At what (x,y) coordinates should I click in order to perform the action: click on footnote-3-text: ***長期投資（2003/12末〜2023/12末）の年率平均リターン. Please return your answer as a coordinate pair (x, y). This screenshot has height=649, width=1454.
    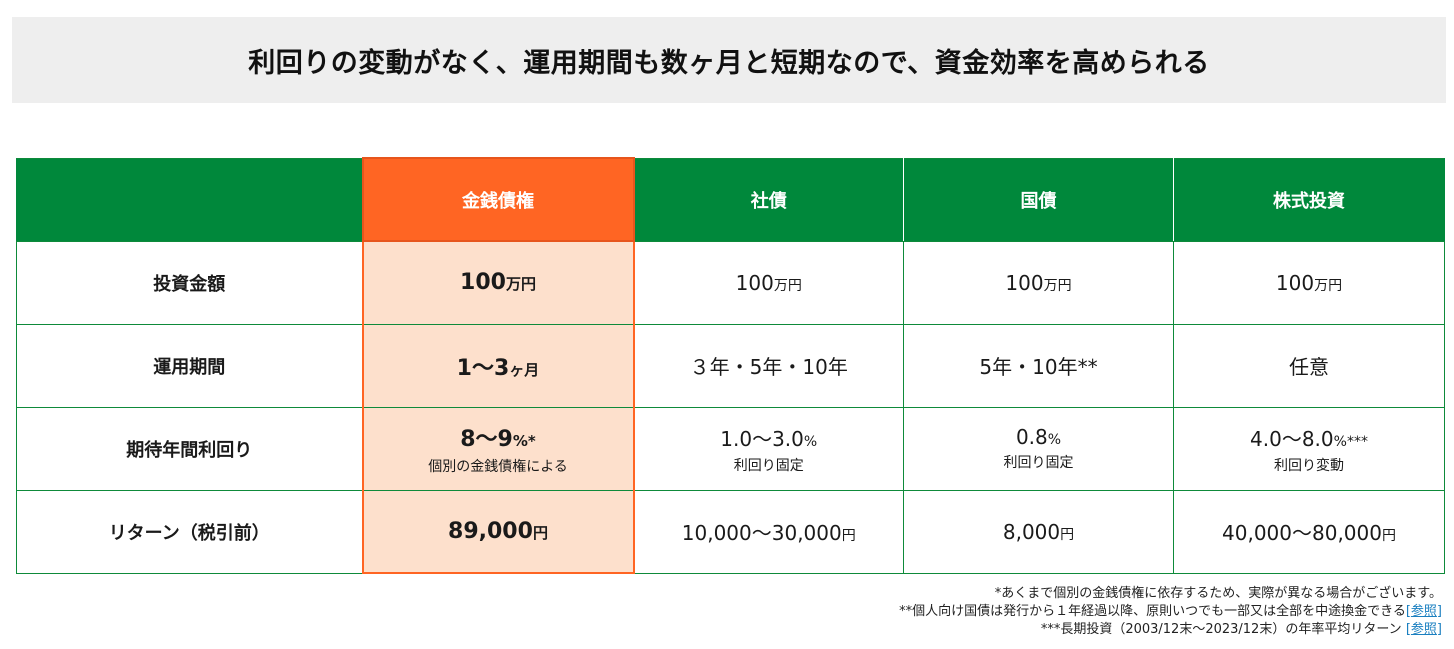
    Looking at the image, I should click on (1221, 629).